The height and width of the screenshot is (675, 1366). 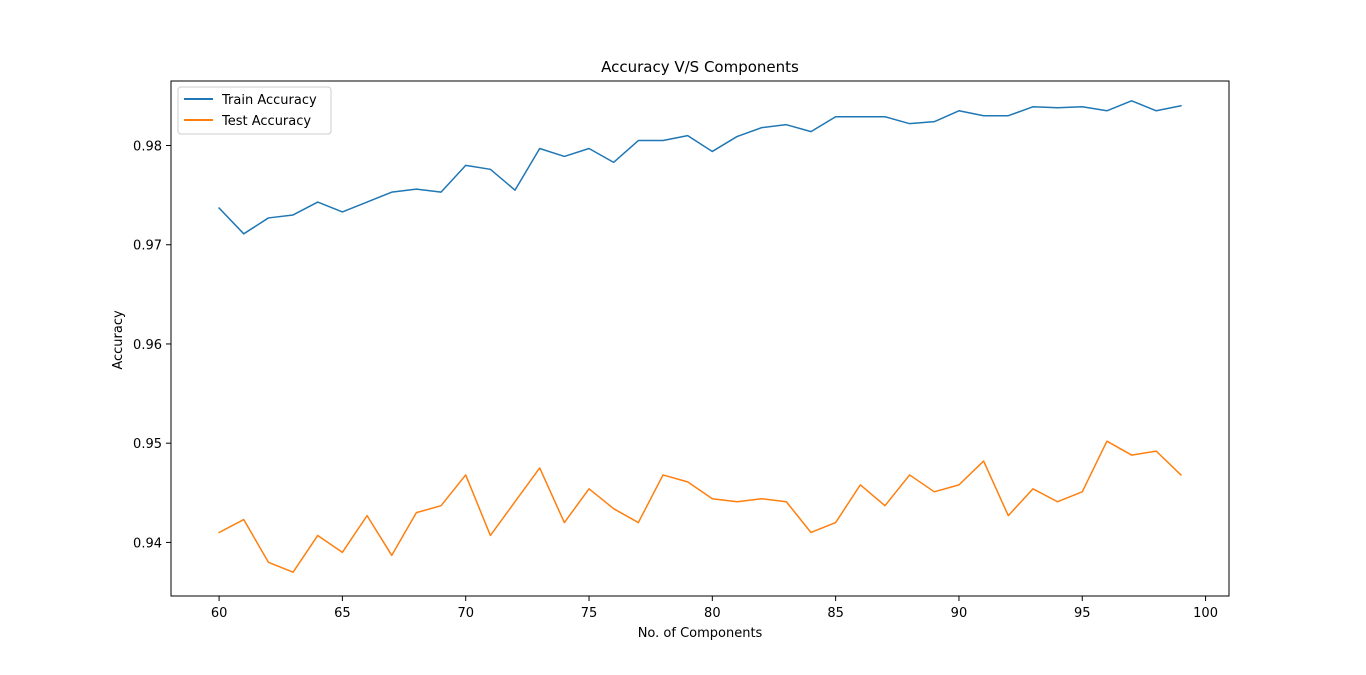 I want to click on x-axis-label: No. of Components, so click(x=700, y=633).